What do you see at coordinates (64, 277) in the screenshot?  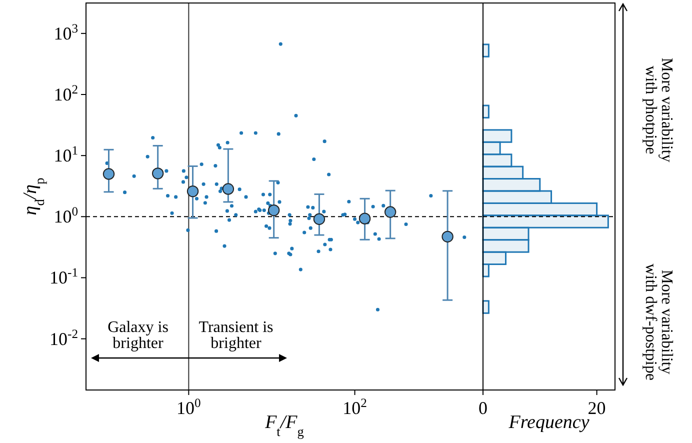 I see `y-tick-label: 10$^{-1}$` at bounding box center [64, 277].